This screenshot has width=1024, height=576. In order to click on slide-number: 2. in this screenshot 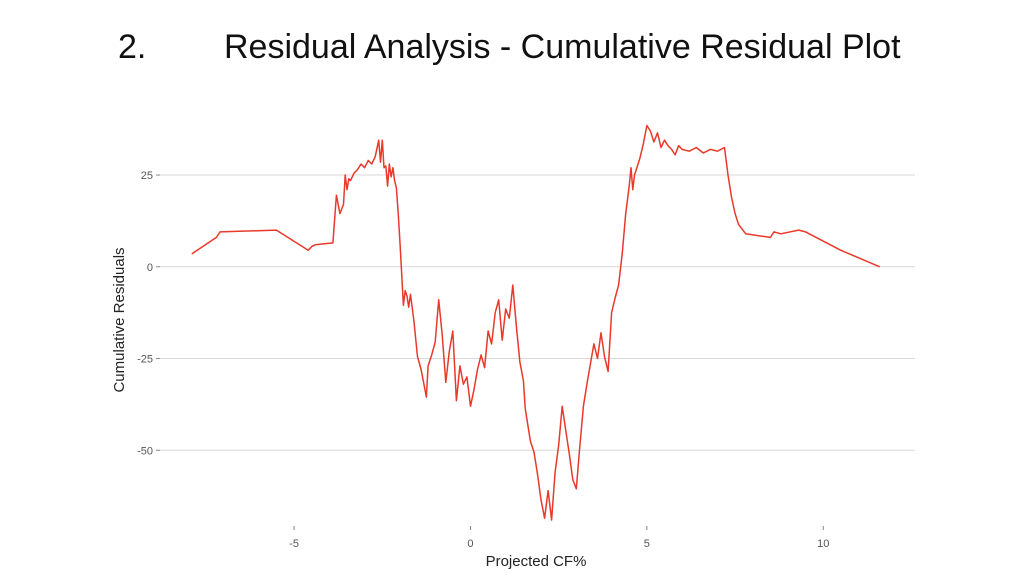, I will do `click(132, 47)`.